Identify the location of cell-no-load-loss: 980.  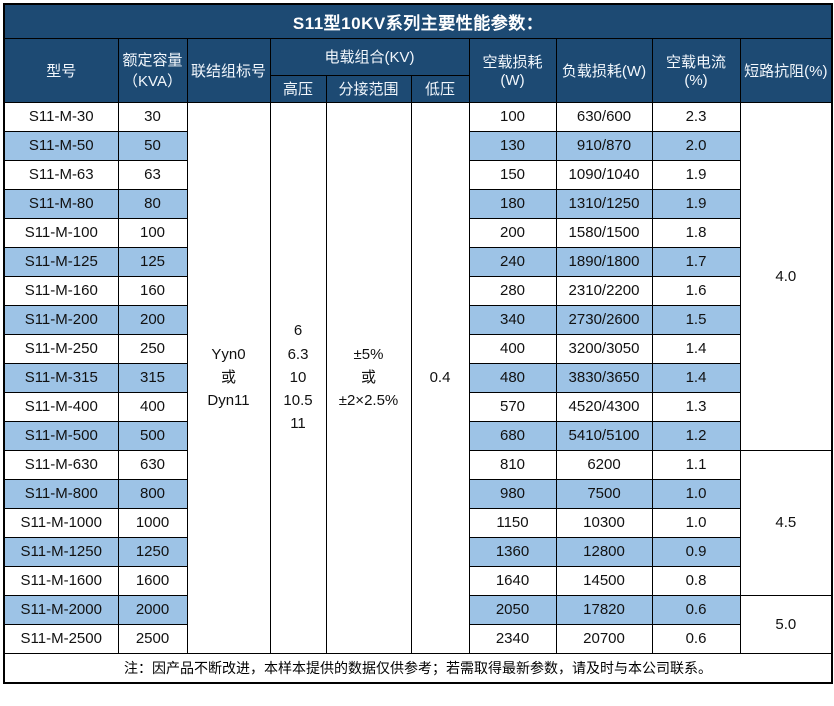
(512, 493).